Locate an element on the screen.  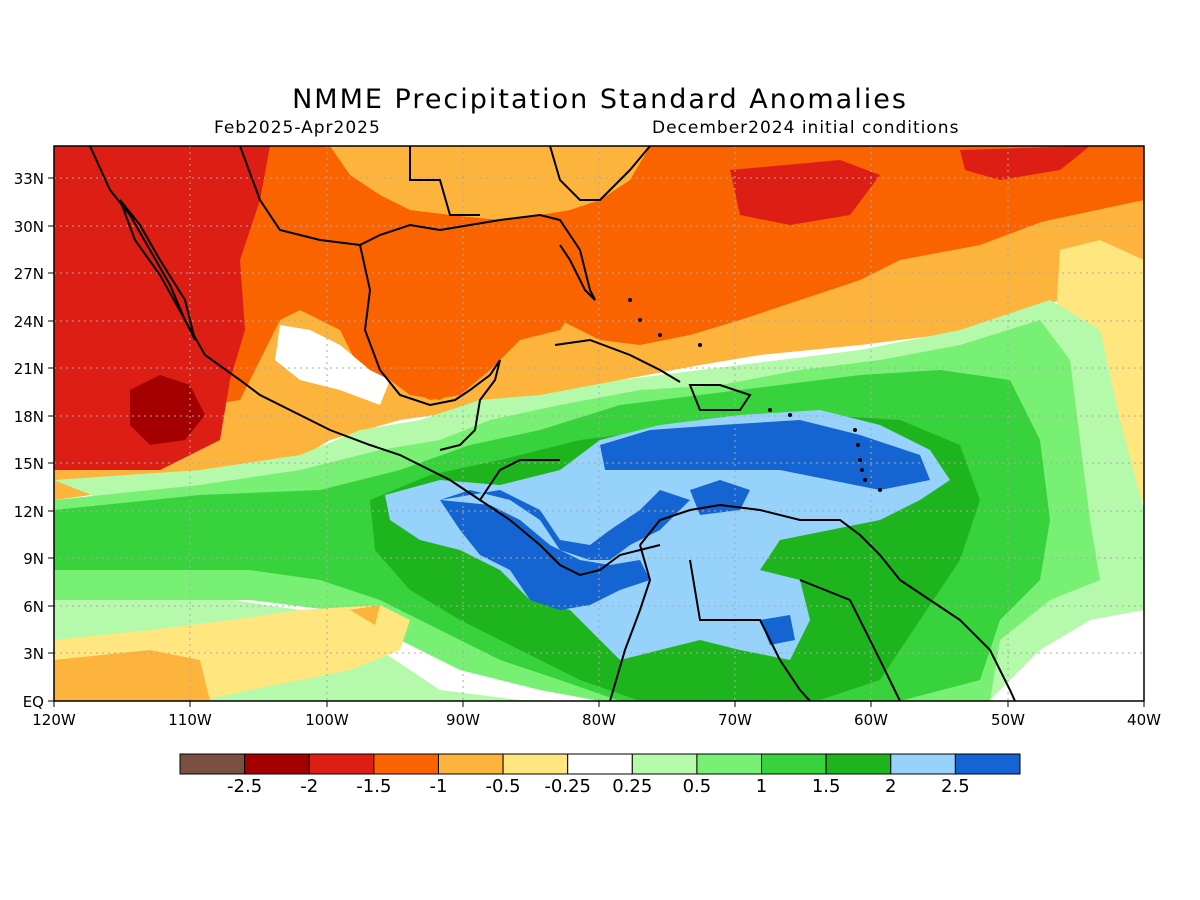
colorbar-label: -0.5 is located at coordinates (503, 786).